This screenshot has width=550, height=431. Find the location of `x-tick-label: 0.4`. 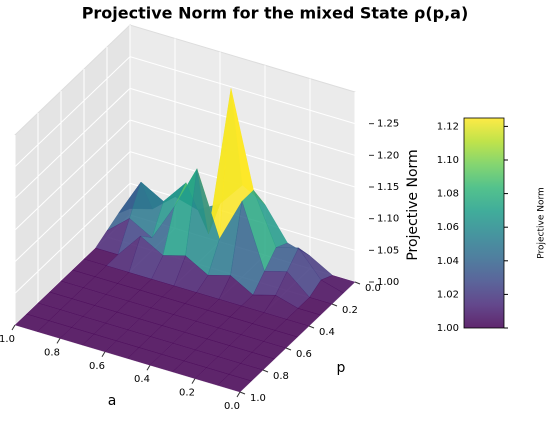

x-tick-label: 0.4 is located at coordinates (142, 379).